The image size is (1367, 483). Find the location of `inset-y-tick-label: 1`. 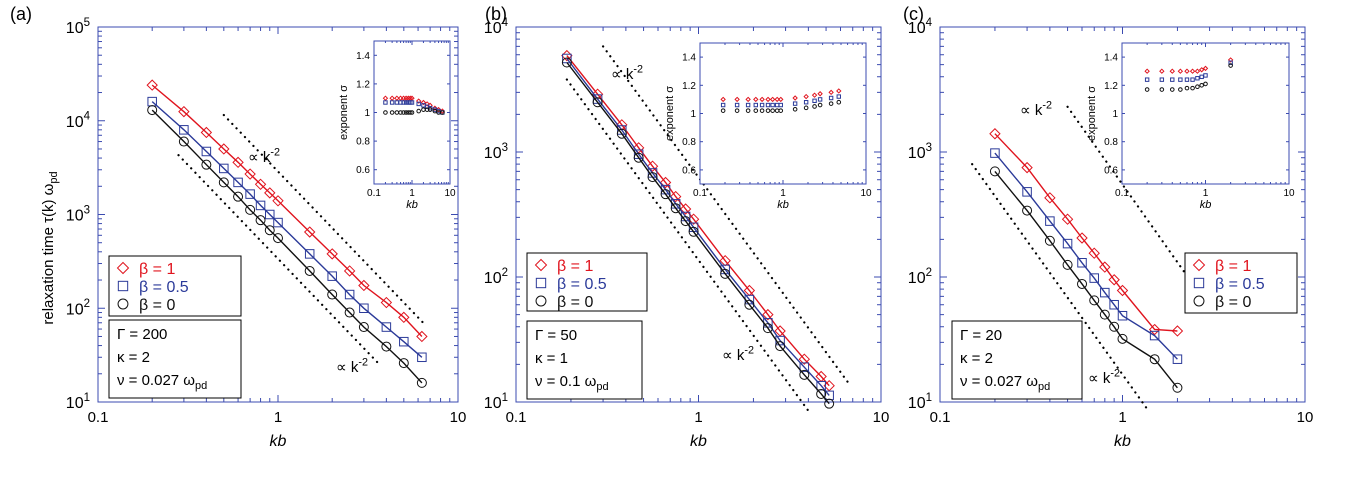

inset-y-tick-label: 1 is located at coordinates (1115, 114).